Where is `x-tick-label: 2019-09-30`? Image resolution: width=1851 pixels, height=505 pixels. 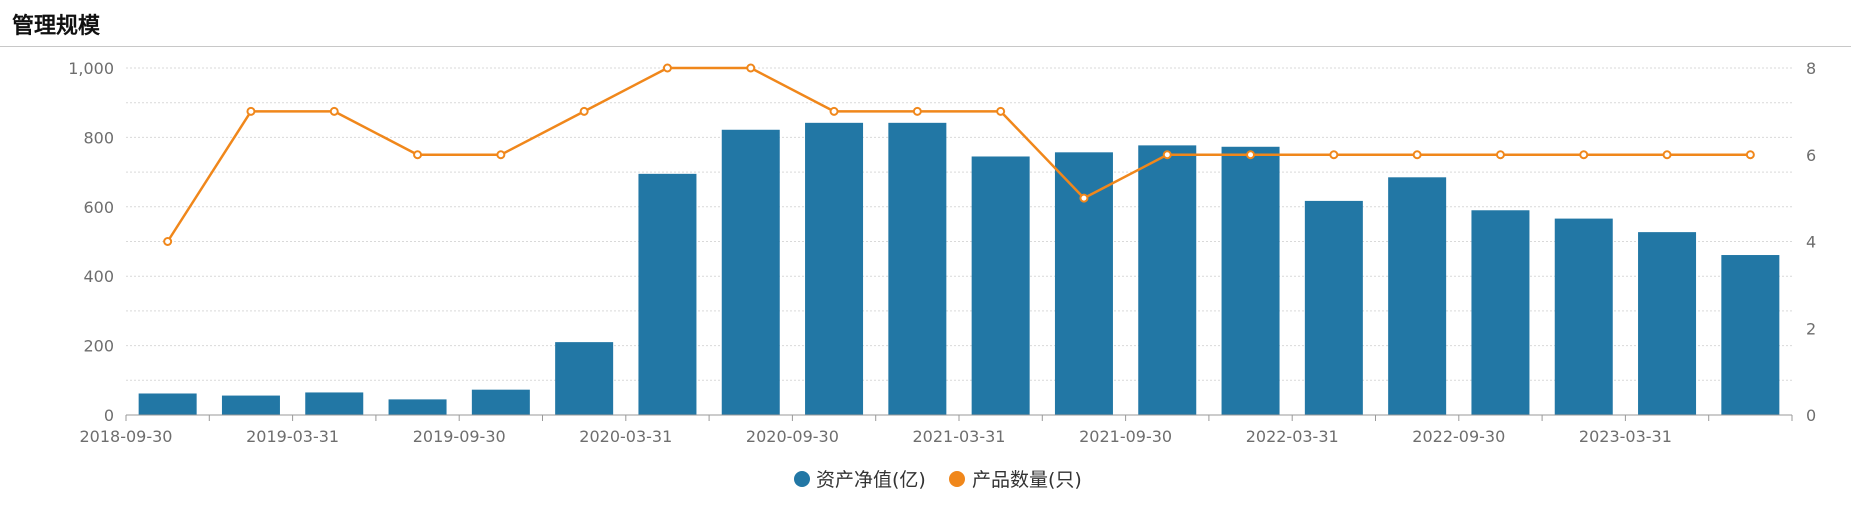 x-tick-label: 2019-09-30 is located at coordinates (459, 436).